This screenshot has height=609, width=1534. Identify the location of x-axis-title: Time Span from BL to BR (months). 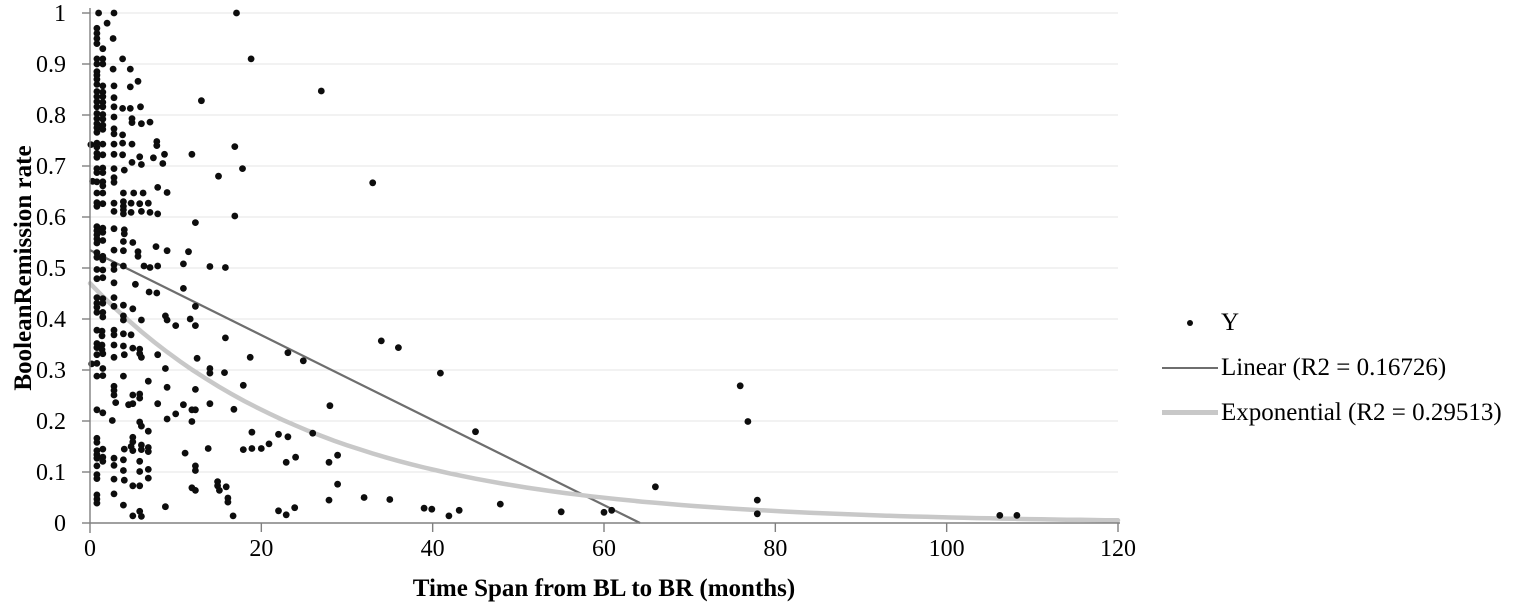
(604, 588).